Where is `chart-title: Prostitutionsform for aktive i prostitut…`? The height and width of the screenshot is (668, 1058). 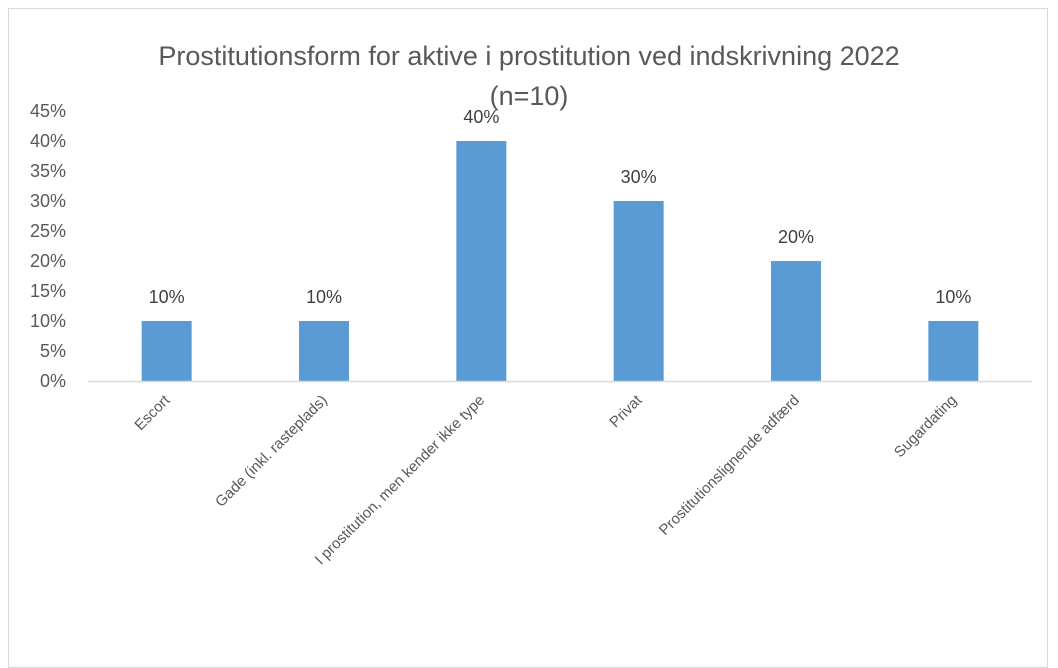 chart-title: Prostitutionsform for aktive i prostitut… is located at coordinates (529, 76).